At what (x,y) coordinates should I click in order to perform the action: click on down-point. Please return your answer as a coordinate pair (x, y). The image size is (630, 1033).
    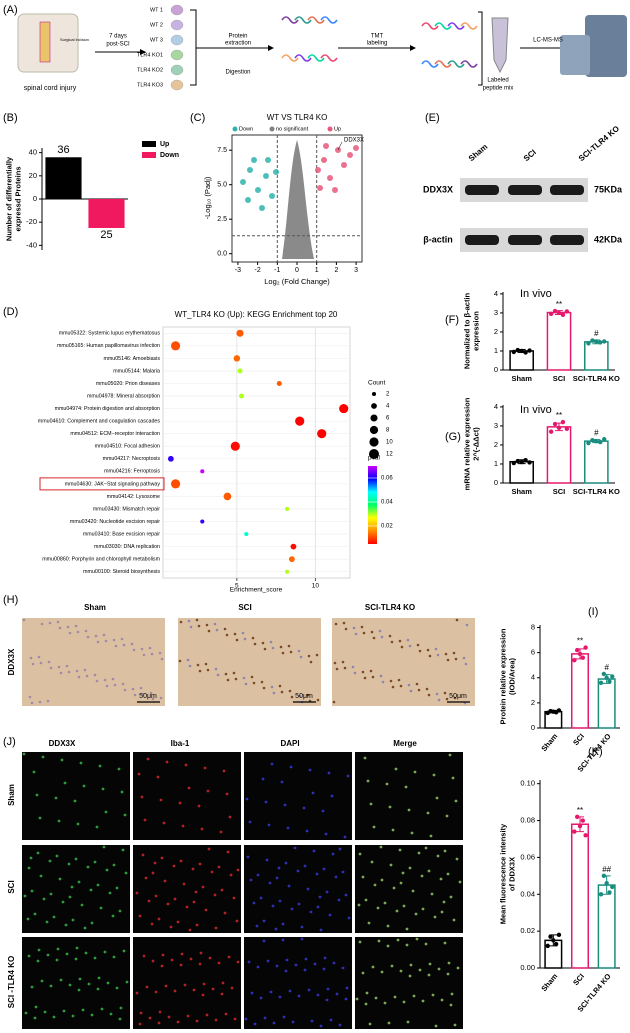
    Looking at the image, I should click on (262, 208).